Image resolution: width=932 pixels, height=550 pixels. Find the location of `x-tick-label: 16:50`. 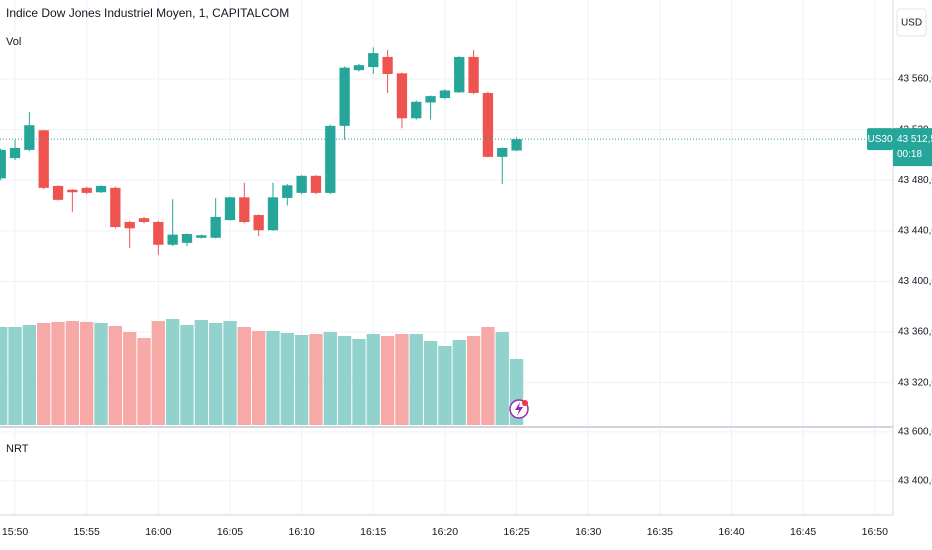

x-tick-label: 16:50 is located at coordinates (875, 532).